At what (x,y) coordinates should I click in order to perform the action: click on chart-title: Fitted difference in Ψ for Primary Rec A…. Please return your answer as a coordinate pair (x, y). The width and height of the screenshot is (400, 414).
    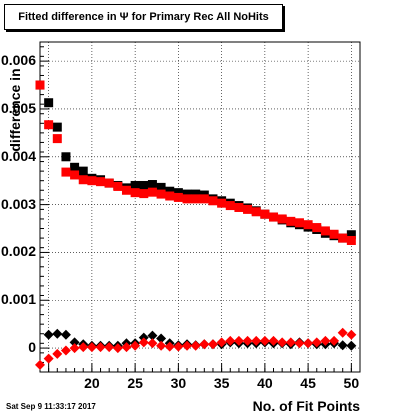
    Looking at the image, I should click on (143, 17).